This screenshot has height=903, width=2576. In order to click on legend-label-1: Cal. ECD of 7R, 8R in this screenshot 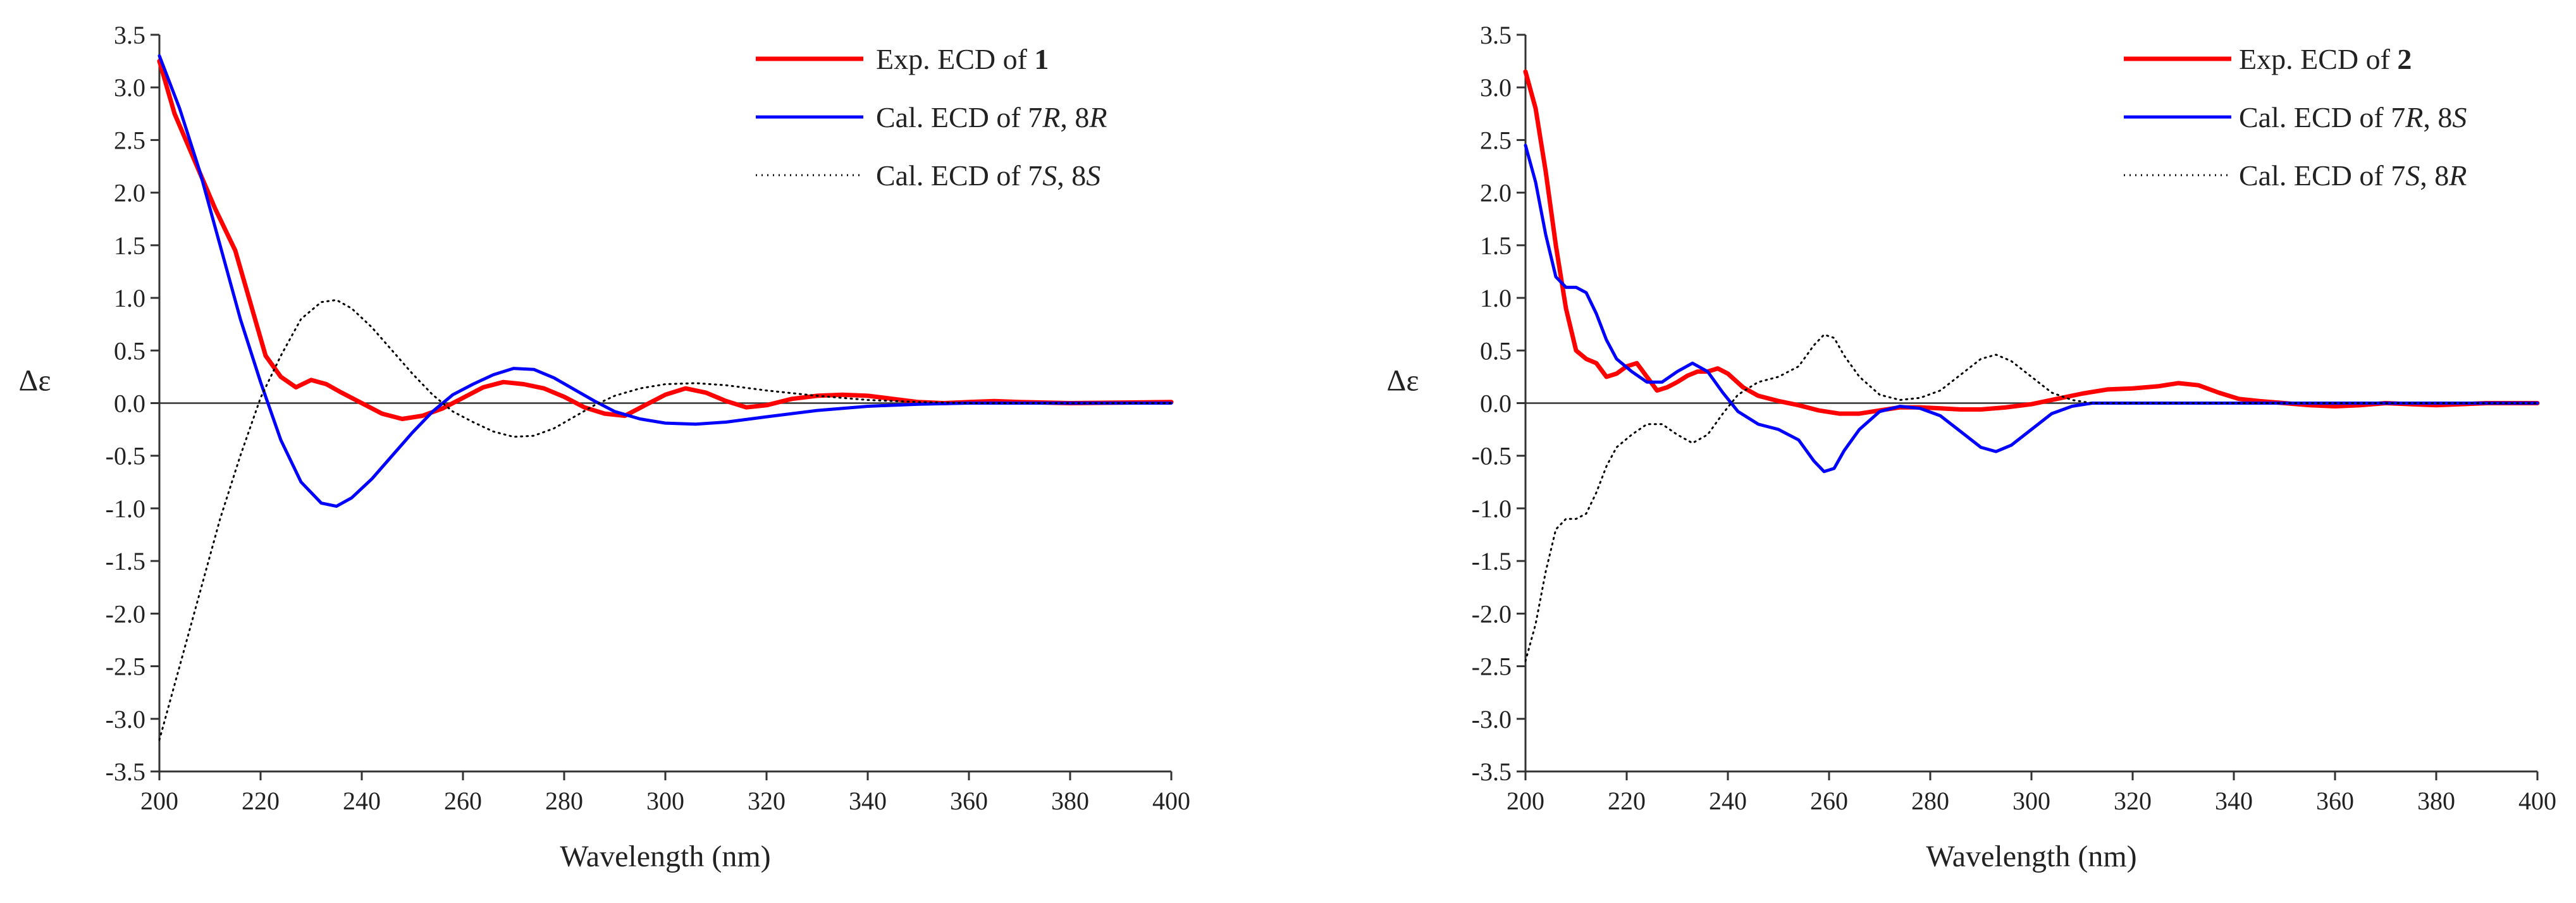, I will do `click(991, 117)`.